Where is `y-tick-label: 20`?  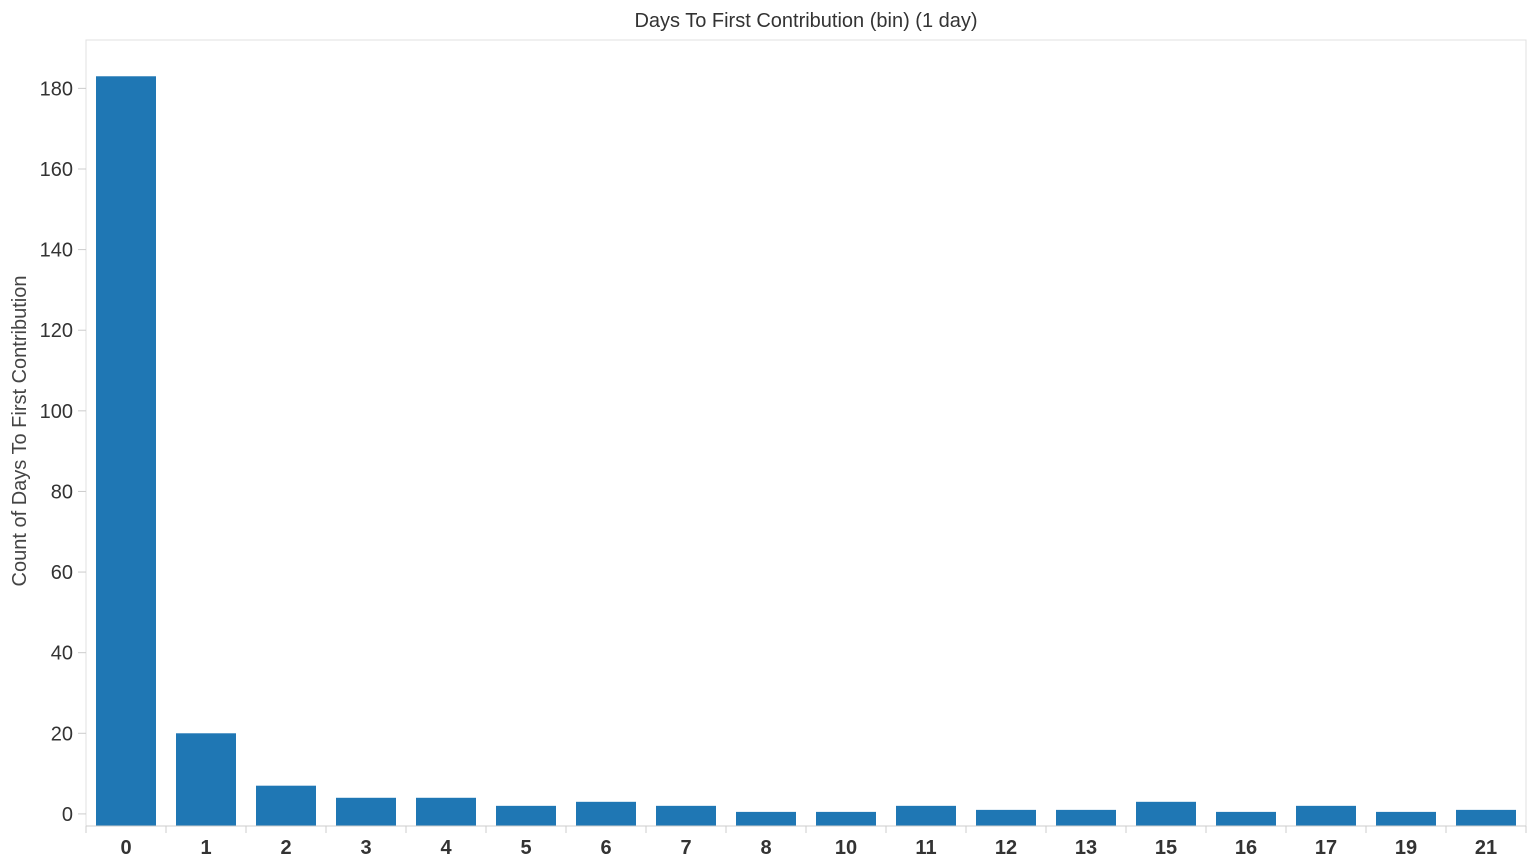
y-tick-label: 20 is located at coordinates (62, 734).